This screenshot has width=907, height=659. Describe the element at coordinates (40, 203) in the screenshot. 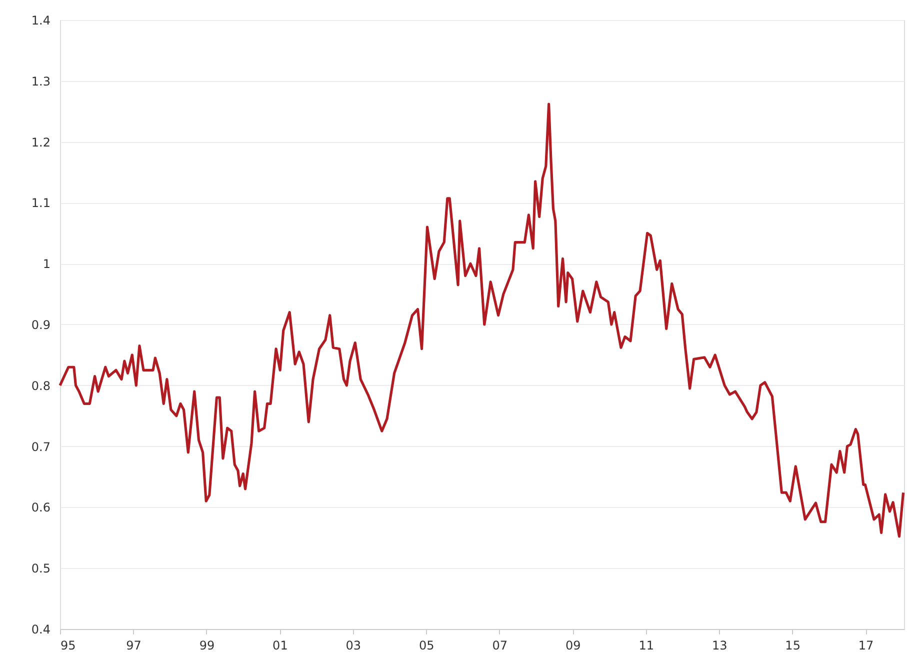

I see `y-tick-label: 1.1` at that location.